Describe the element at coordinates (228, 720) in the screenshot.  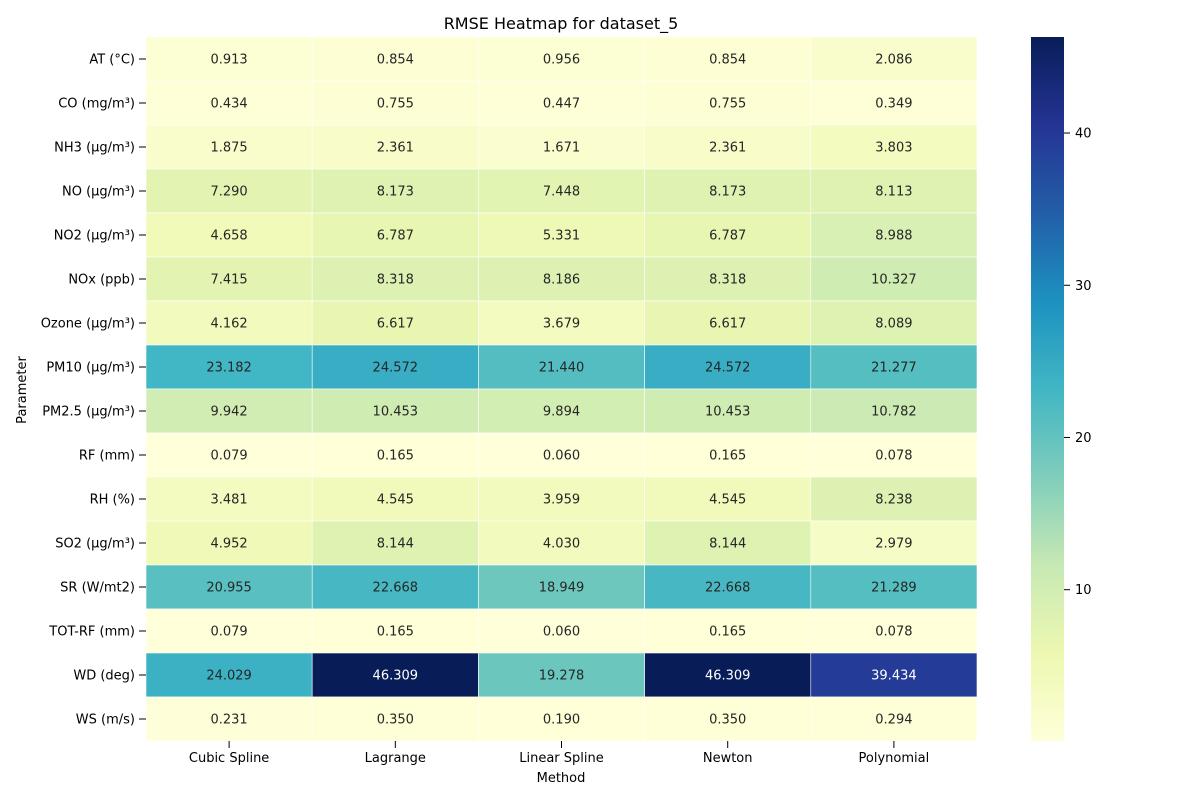
I see `cell-value-label: 0.231` at that location.